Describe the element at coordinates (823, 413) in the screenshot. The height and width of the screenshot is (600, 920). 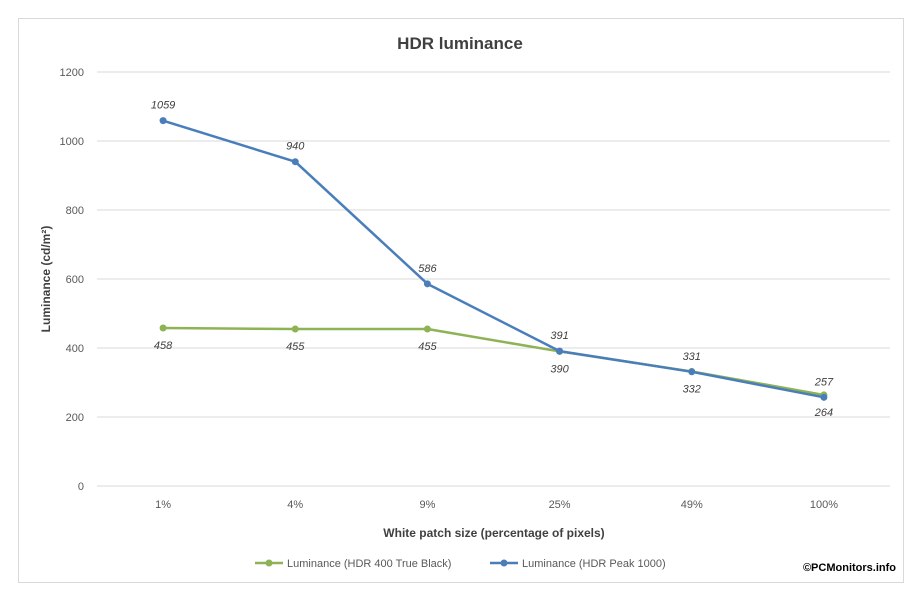
I see `data-label: 264` at that location.